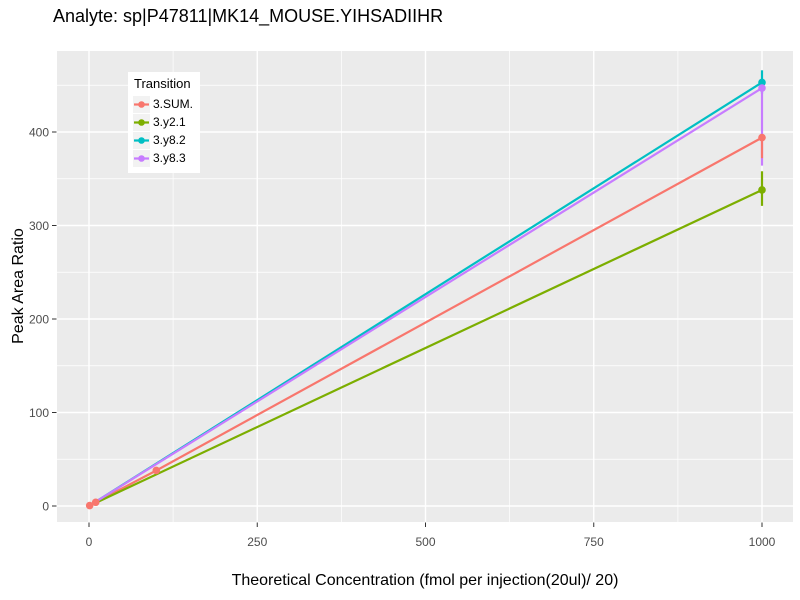 The image size is (800, 600). I want to click on x-tick-label: 0, so click(89, 542).